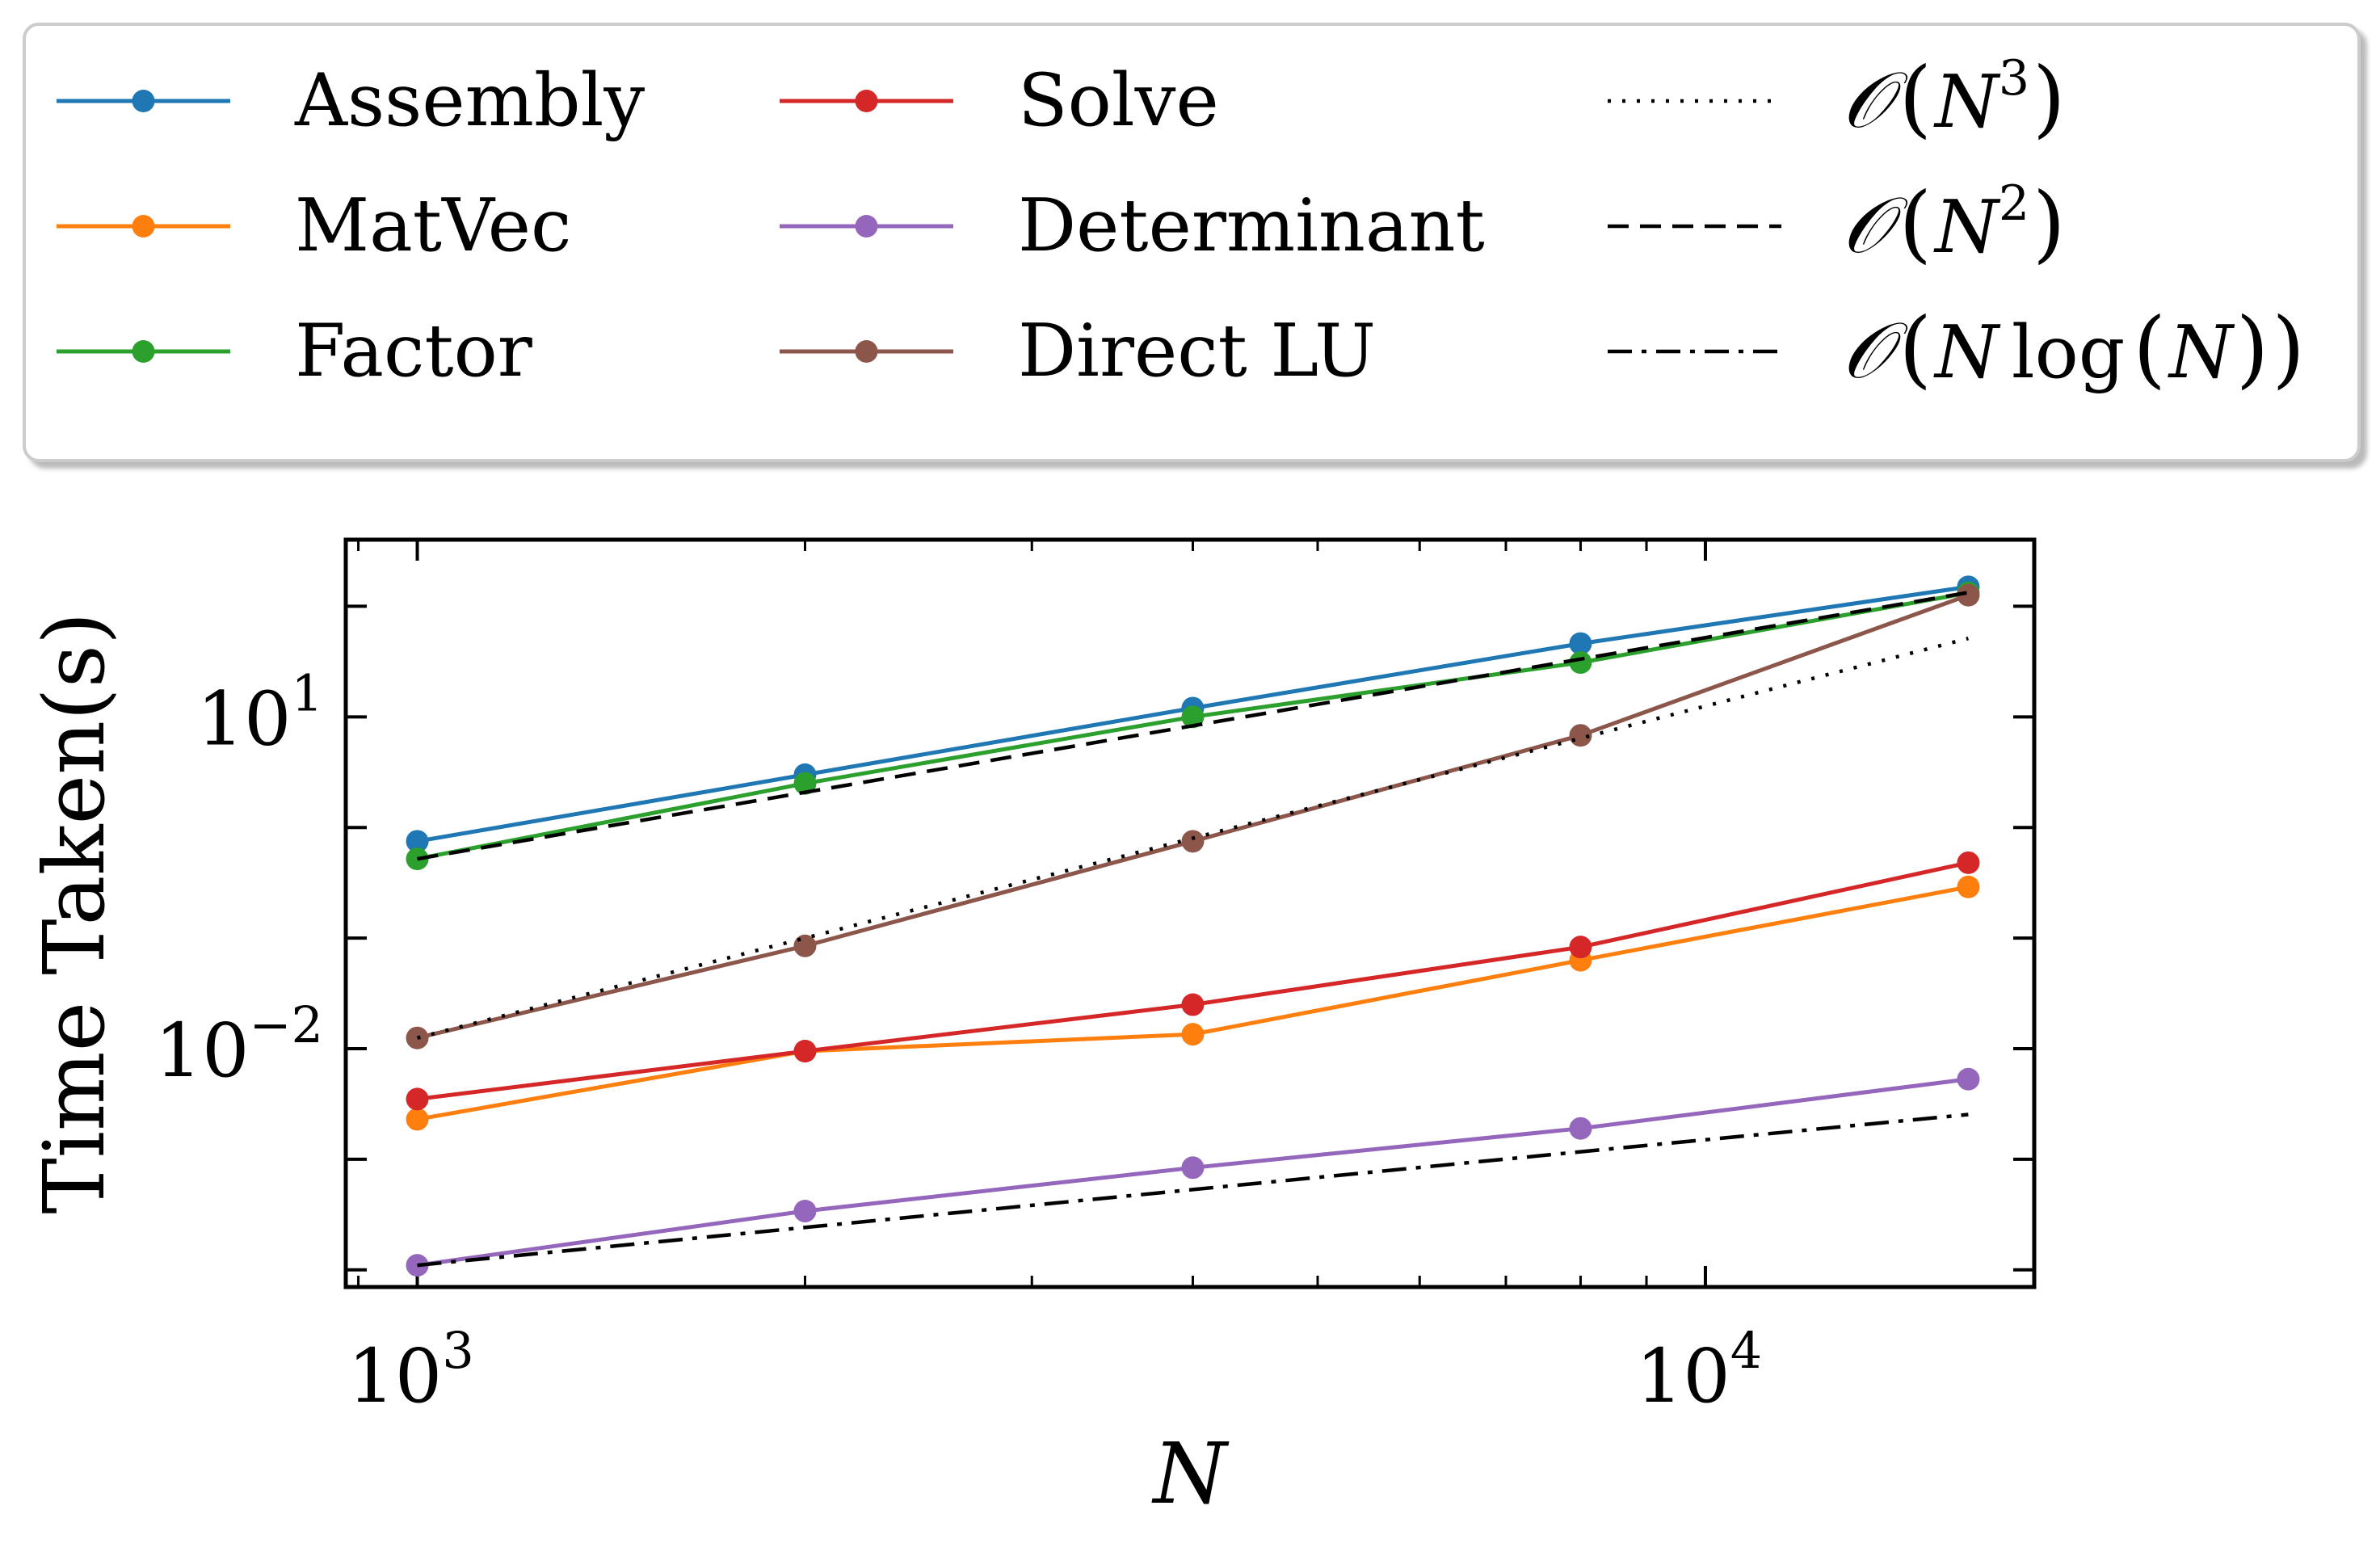  Describe the element at coordinates (259, 712) in the screenshot. I see `y-tick-label: 10¹` at that location.